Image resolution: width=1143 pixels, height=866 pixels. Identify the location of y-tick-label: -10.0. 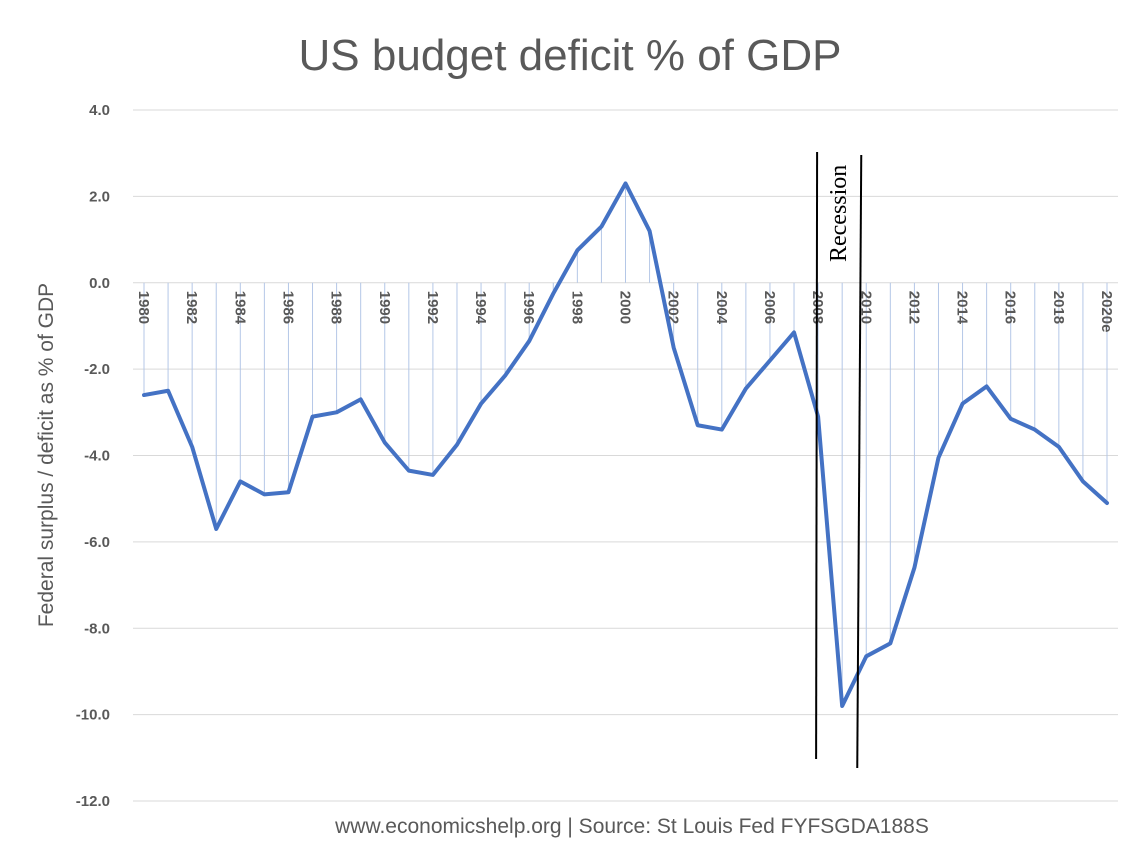
(93, 715).